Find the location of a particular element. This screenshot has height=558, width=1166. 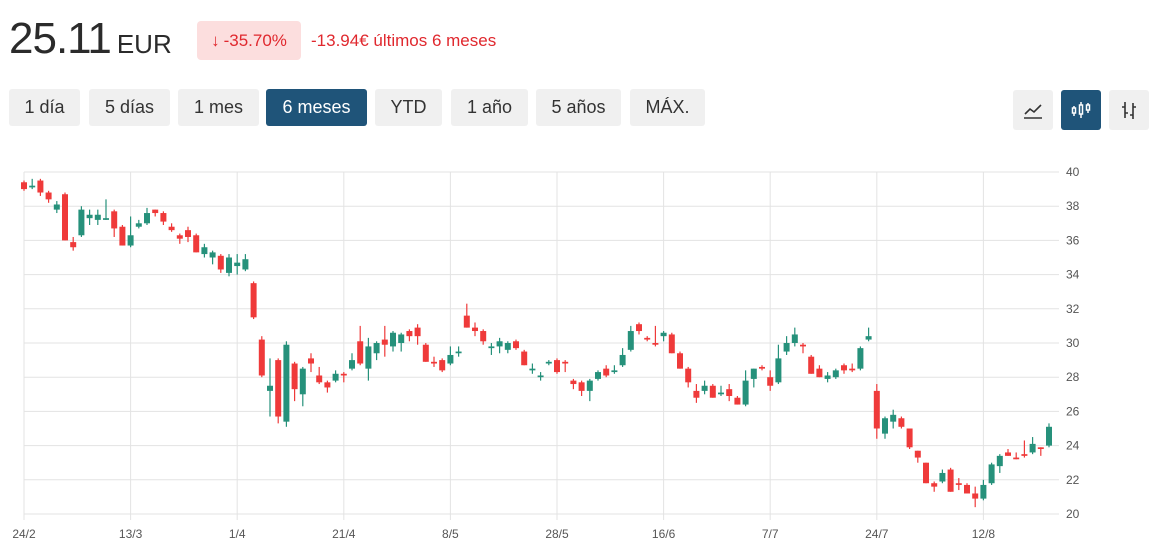

ohlc-chart-button is located at coordinates (1129, 110).